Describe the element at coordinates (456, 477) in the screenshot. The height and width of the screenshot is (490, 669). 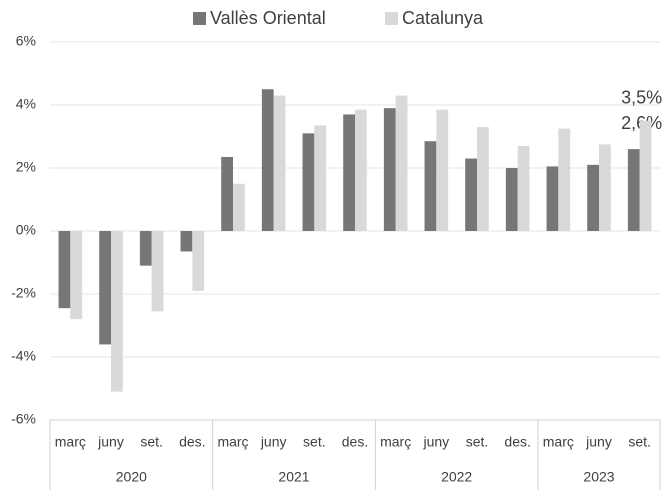
I see `group-label: 2022` at that location.